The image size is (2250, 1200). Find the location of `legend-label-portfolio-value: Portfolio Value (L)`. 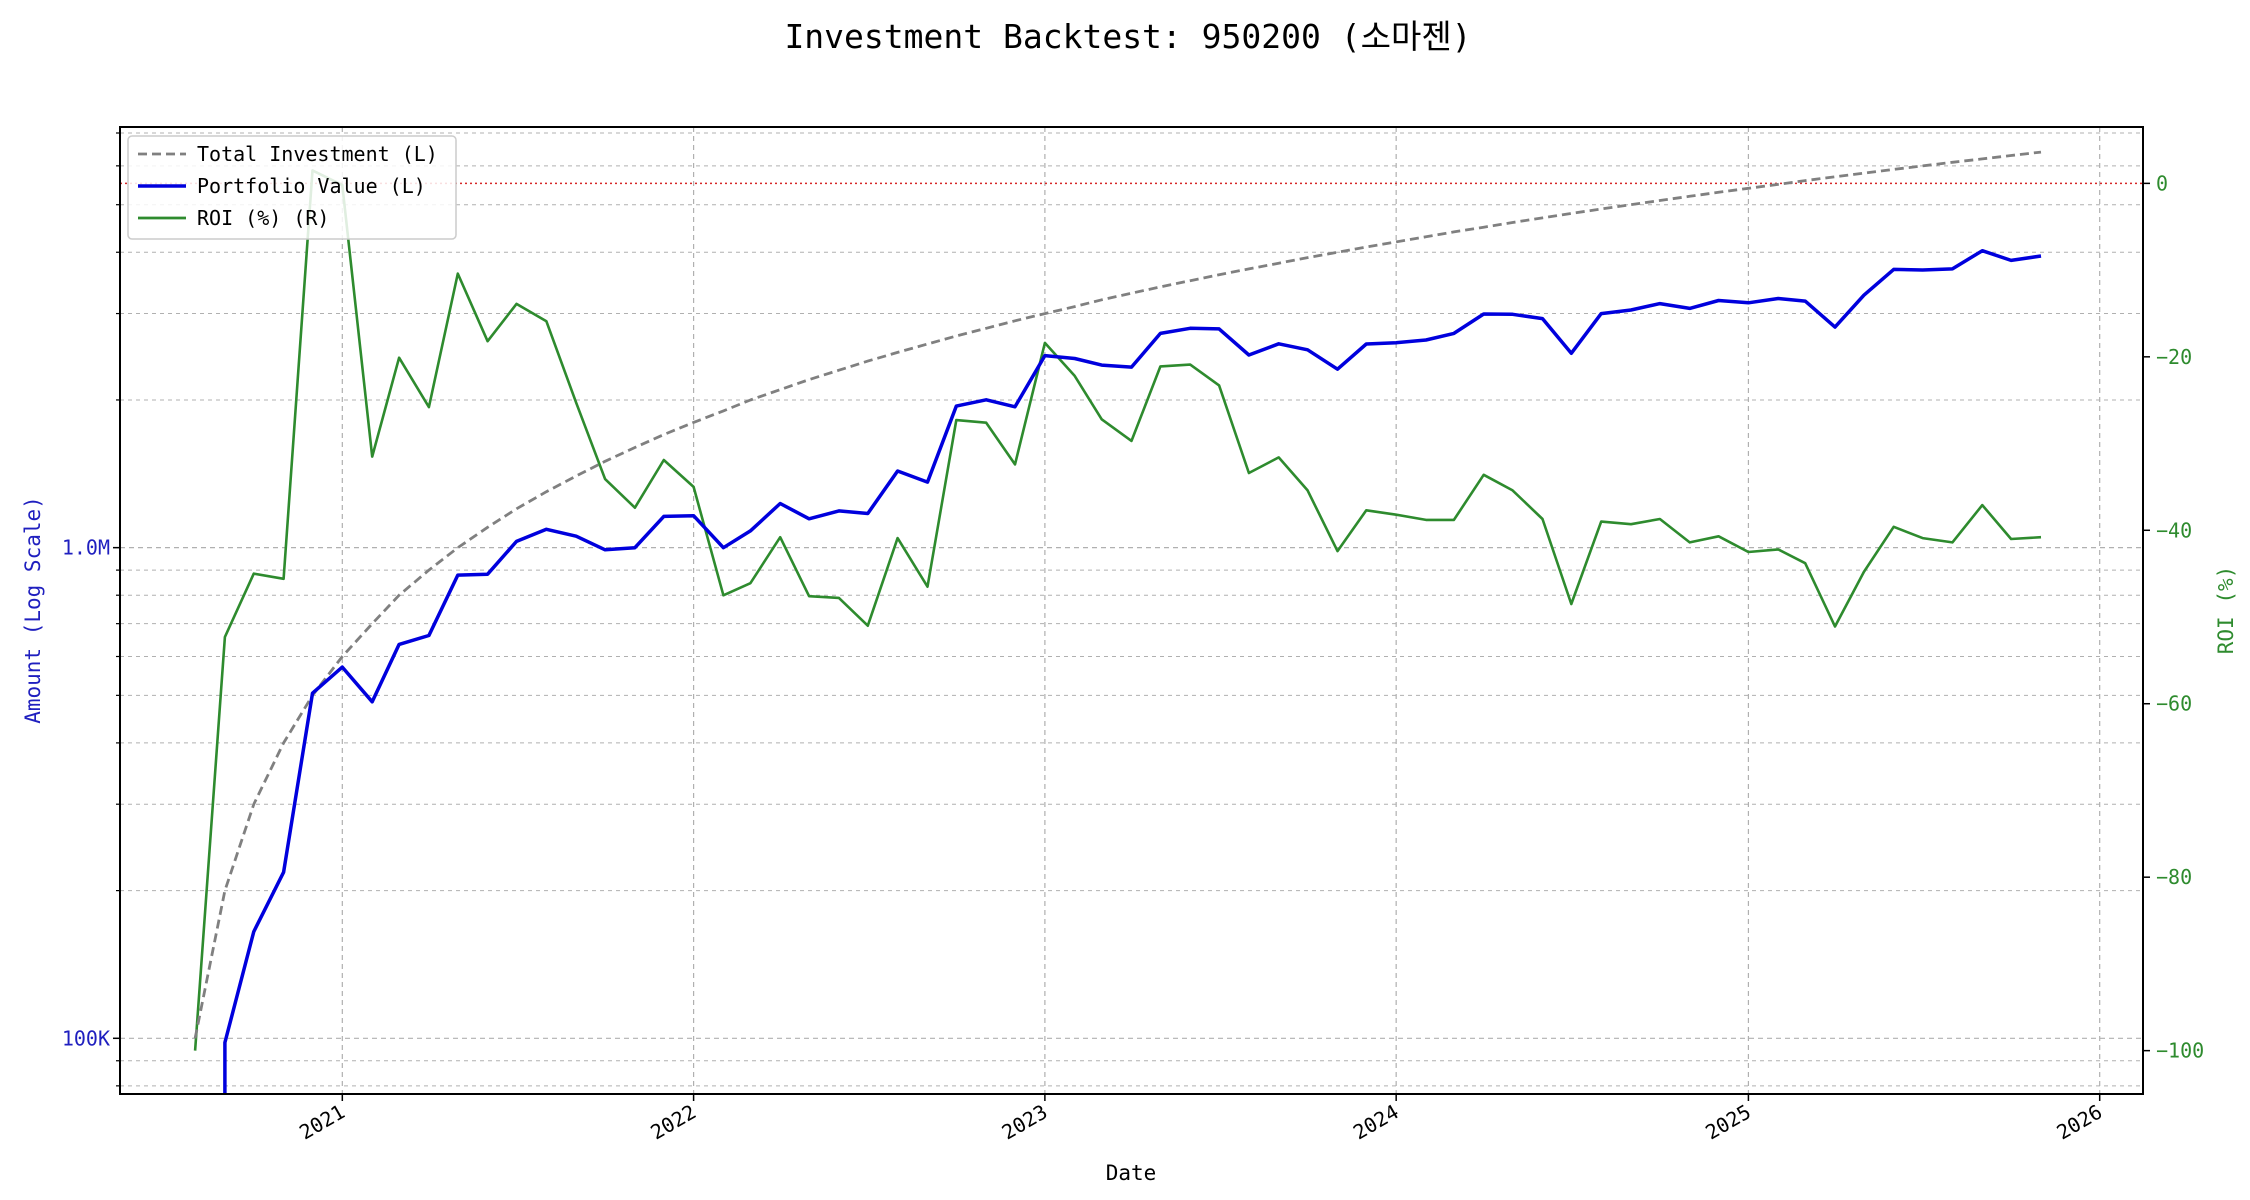

legend-label-portfolio-value: Portfolio Value (L) is located at coordinates (311, 186).